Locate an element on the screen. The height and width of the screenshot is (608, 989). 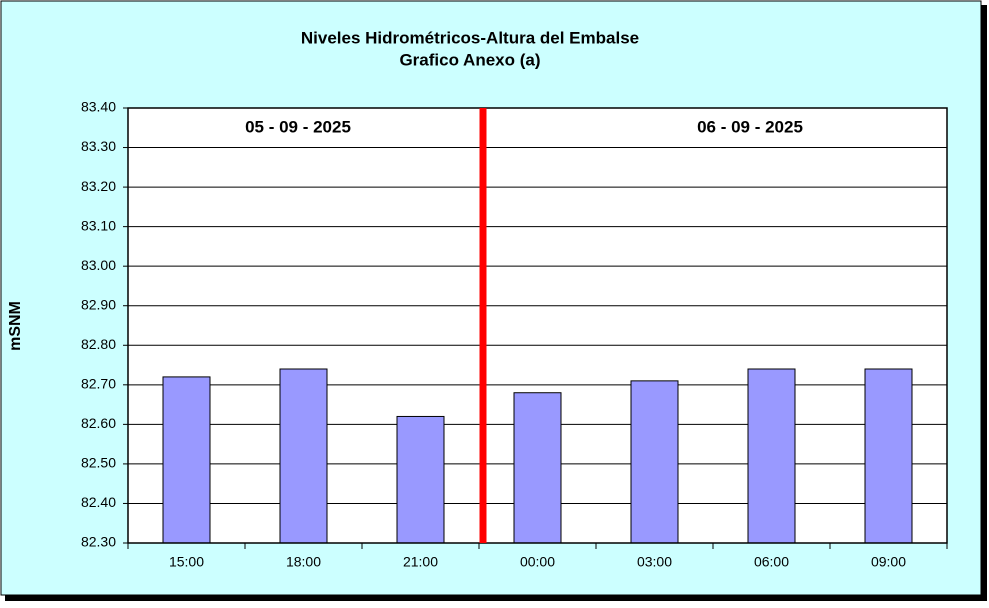
x-tick-label: 15:00 is located at coordinates (186, 562).